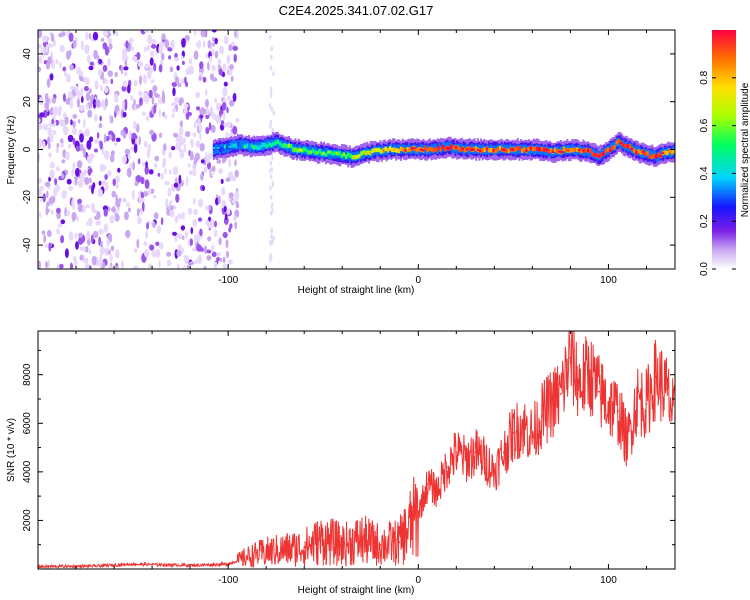 The height and width of the screenshot is (600, 750). What do you see at coordinates (419, 580) in the screenshot?
I see `x-tick-label: 0` at bounding box center [419, 580].